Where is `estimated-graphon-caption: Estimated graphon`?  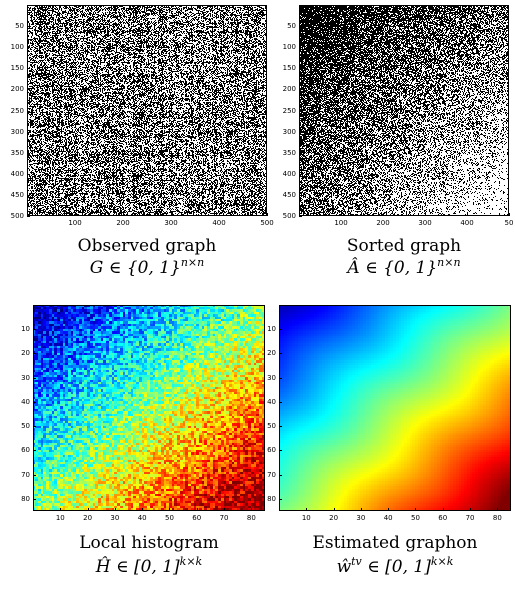 estimated-graphon-caption: Estimated graphon is located at coordinates (395, 543).